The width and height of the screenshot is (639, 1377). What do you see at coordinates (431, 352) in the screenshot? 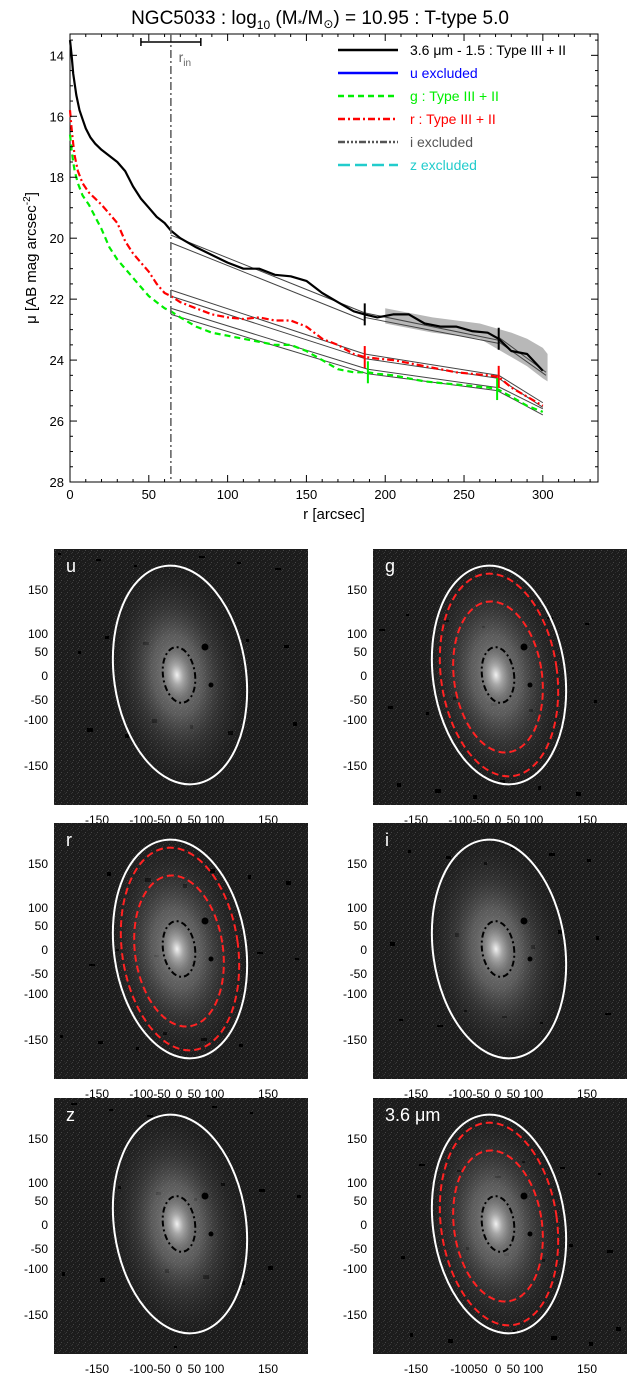
I see `break-markers` at bounding box center [431, 352].